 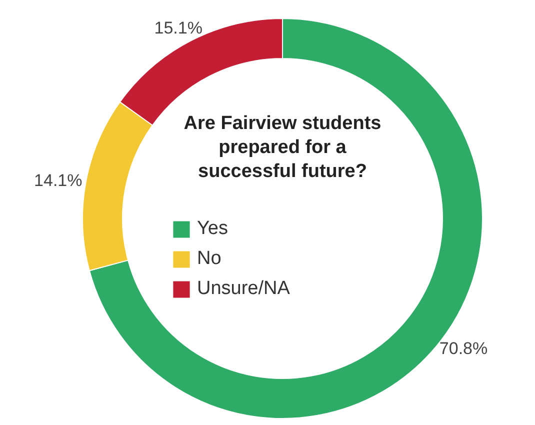 What do you see at coordinates (463, 348) in the screenshot?
I see `data-label: 70.8%` at bounding box center [463, 348].